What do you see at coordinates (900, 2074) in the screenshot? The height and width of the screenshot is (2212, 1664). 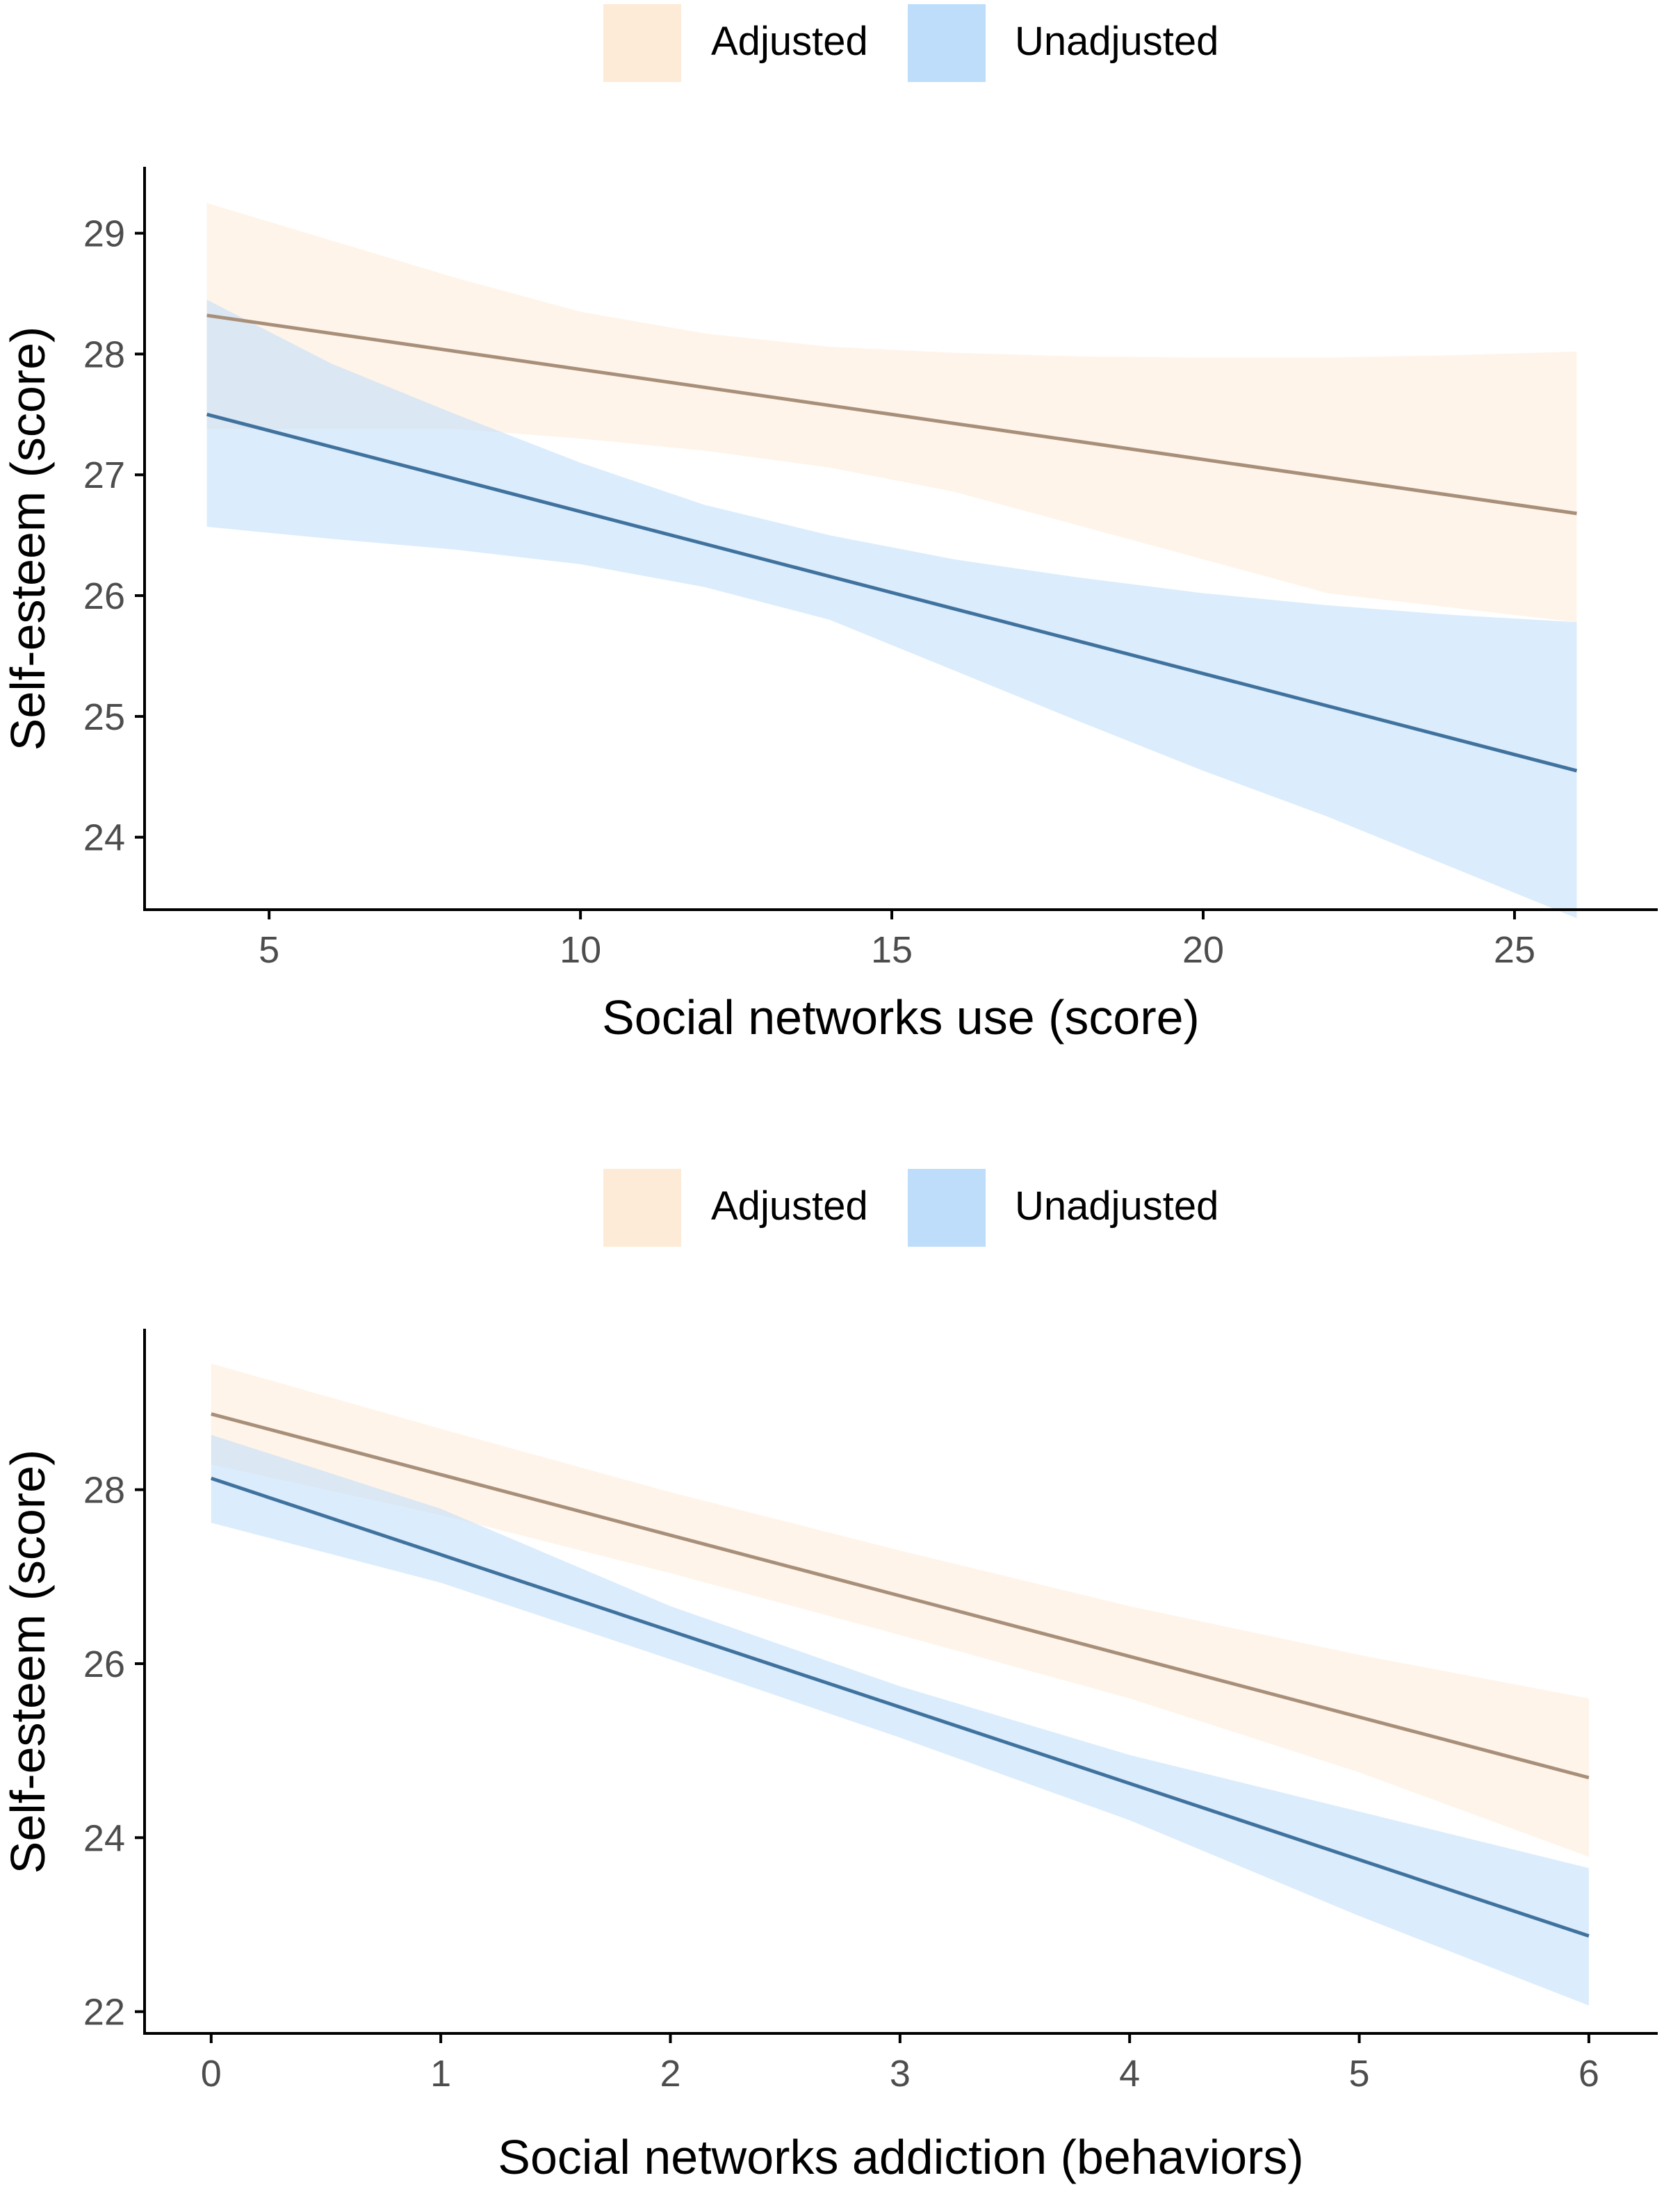 I see `x-tick-label: 3` at bounding box center [900, 2074].